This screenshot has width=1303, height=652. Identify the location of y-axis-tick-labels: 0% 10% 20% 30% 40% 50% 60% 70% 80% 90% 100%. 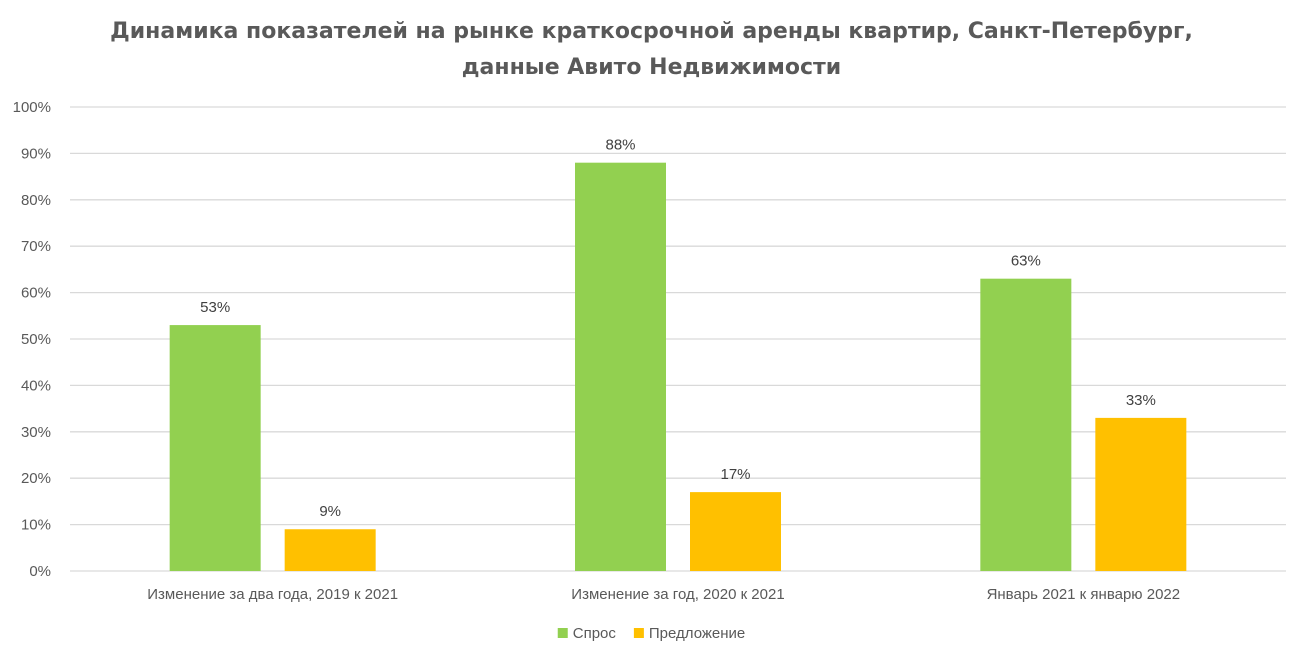
(32, 339).